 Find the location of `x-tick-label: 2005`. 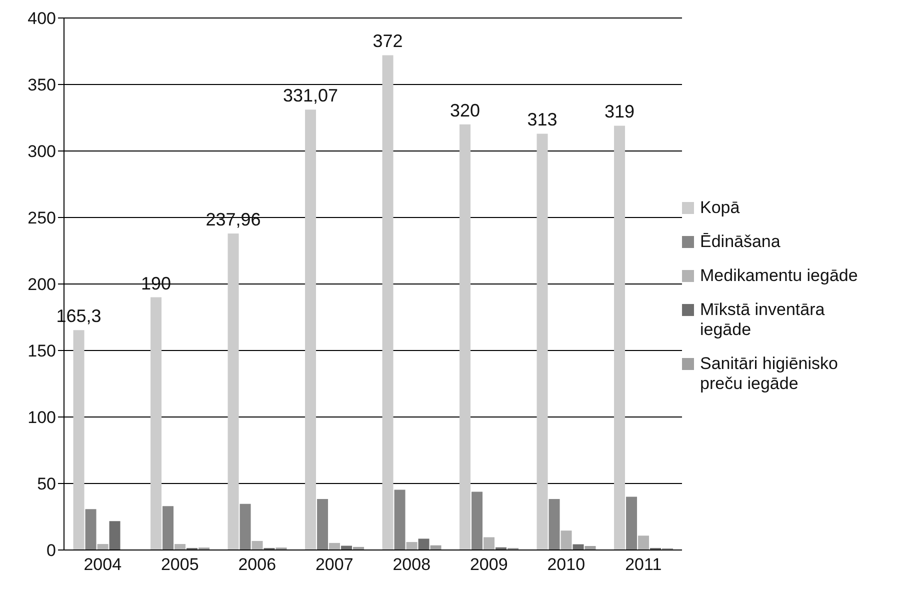

x-tick-label: 2005 is located at coordinates (179, 564).